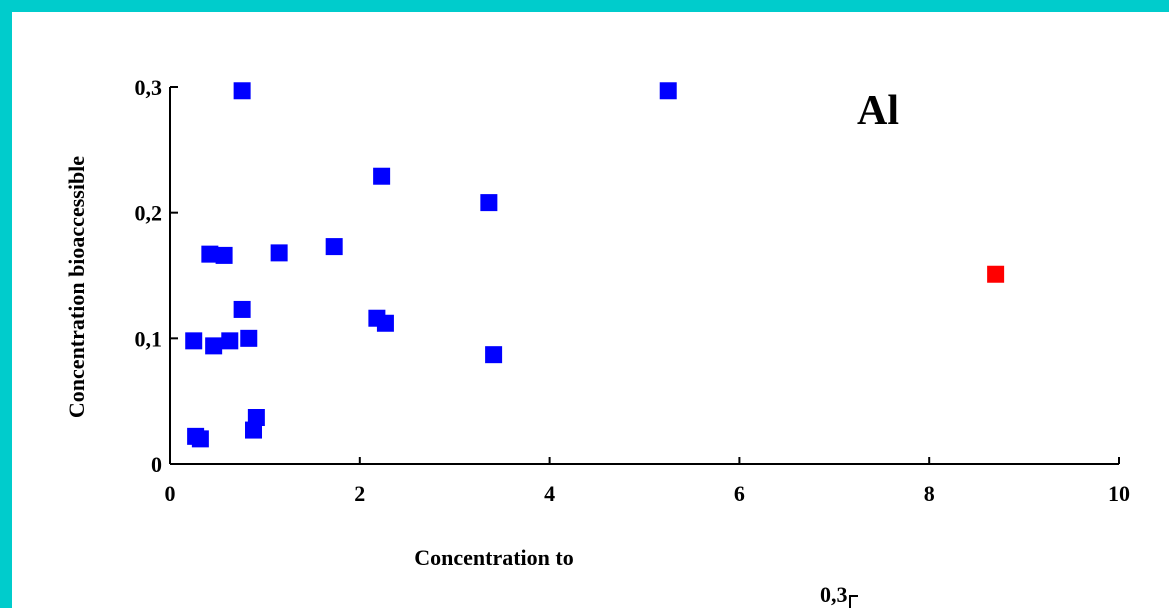 Image resolution: width=1169 pixels, height=608 pixels. Describe the element at coordinates (493, 557) in the screenshot. I see `x-axis-title: Concentration to` at that location.